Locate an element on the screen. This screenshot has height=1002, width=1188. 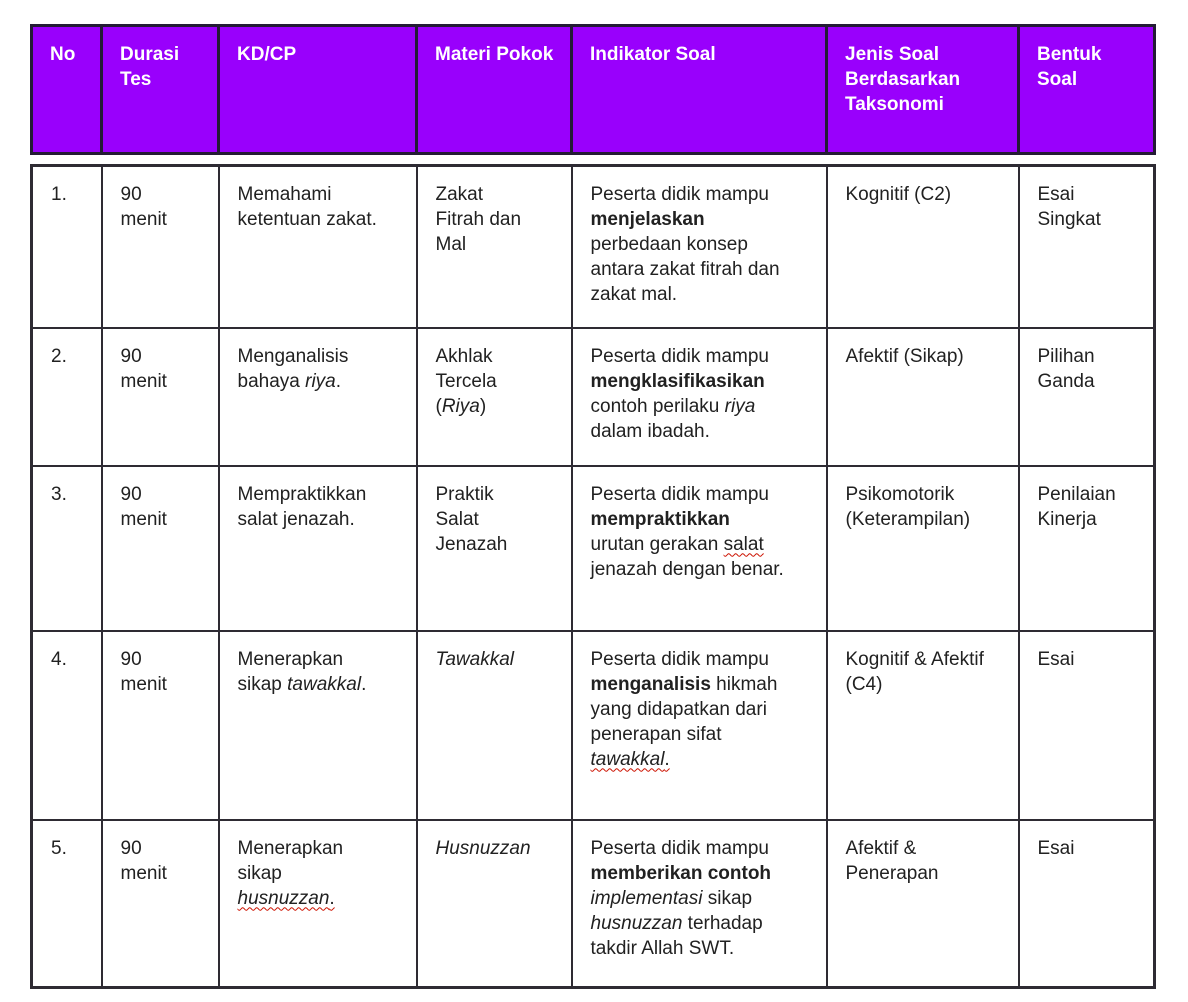
cell-text: Akhlak Tercela (Riya) is located at coordinates (482, 381).